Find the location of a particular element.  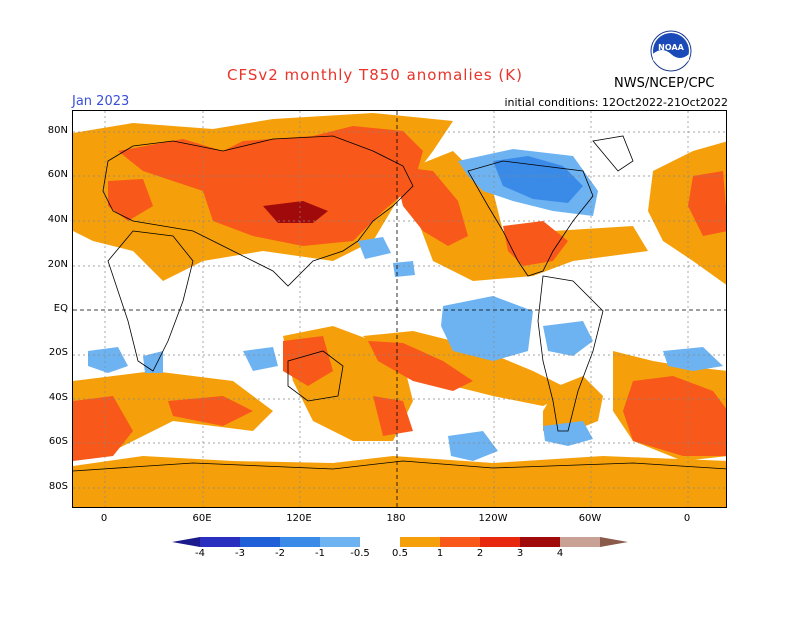

lat-label: 60S is located at coordinates (58, 441).